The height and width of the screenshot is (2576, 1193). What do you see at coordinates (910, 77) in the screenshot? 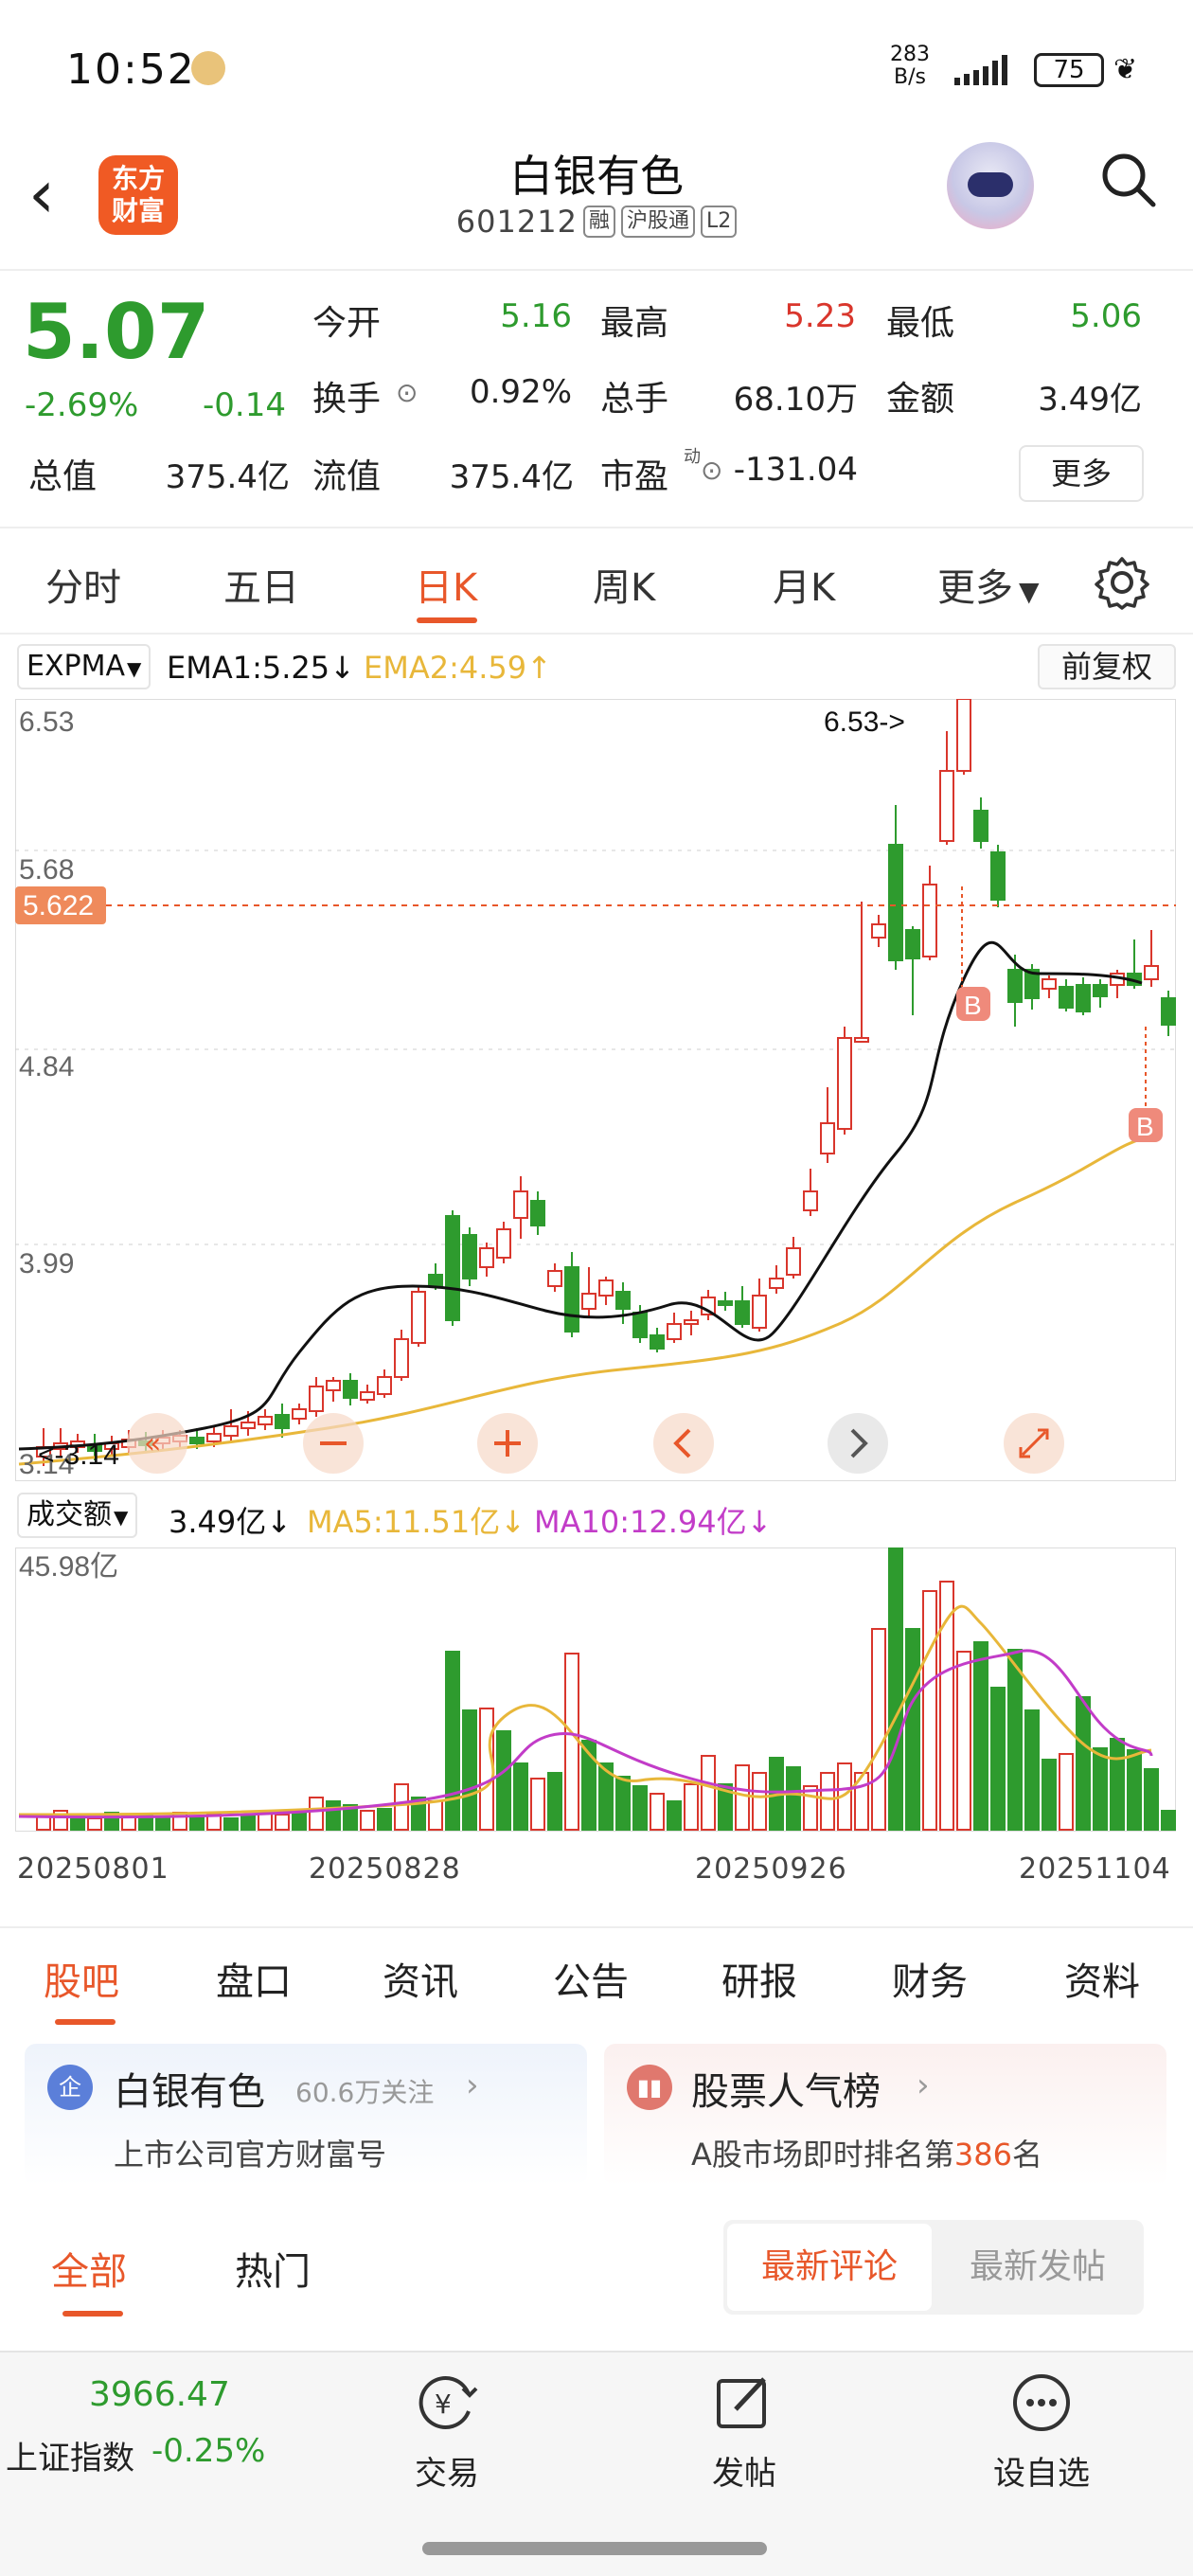
I see `network-speed-unit: B/s` at bounding box center [910, 77].